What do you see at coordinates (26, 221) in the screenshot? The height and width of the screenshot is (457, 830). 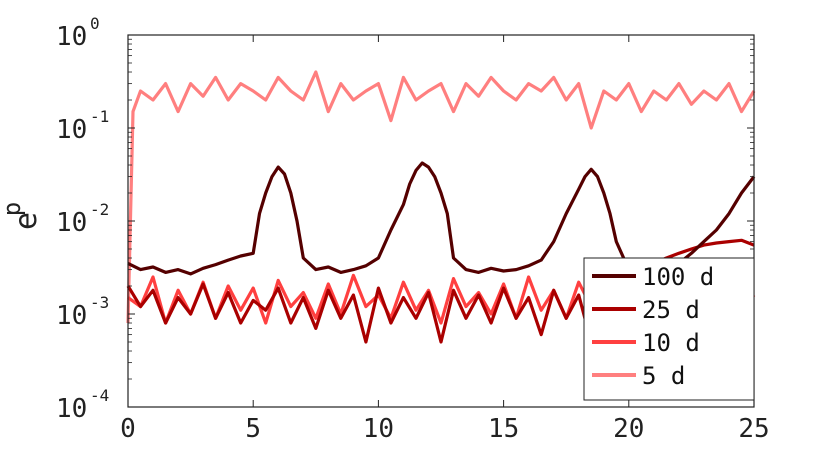 I see `y-axis-label-main: e` at bounding box center [26, 221].